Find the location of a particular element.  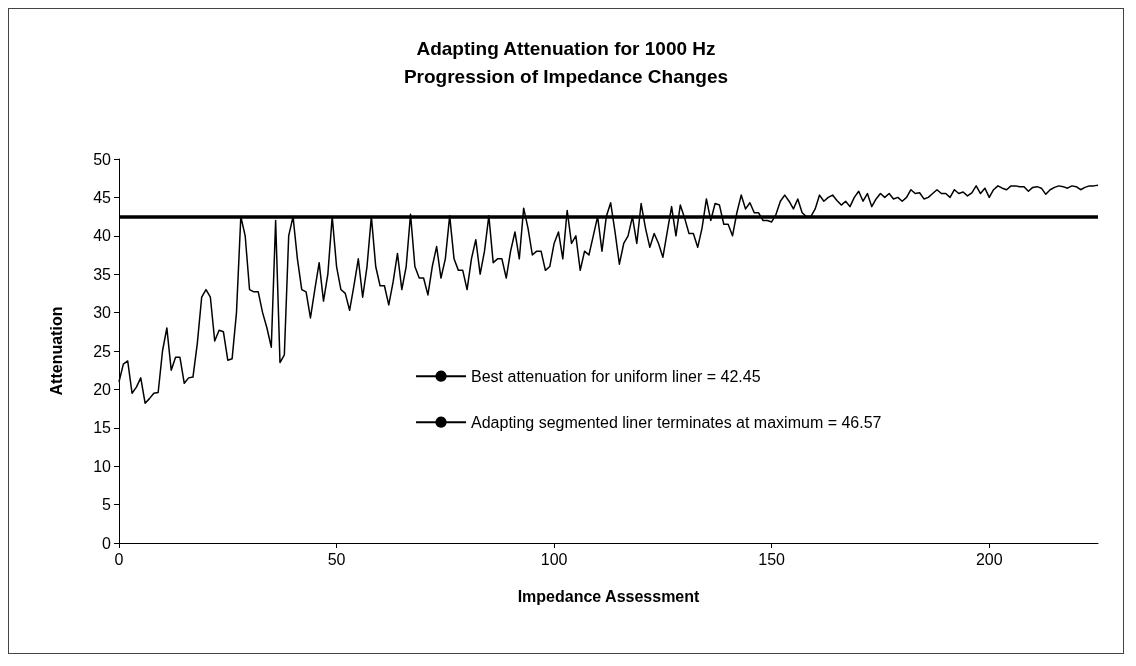

x-tick-label: 100 is located at coordinates (554, 559).